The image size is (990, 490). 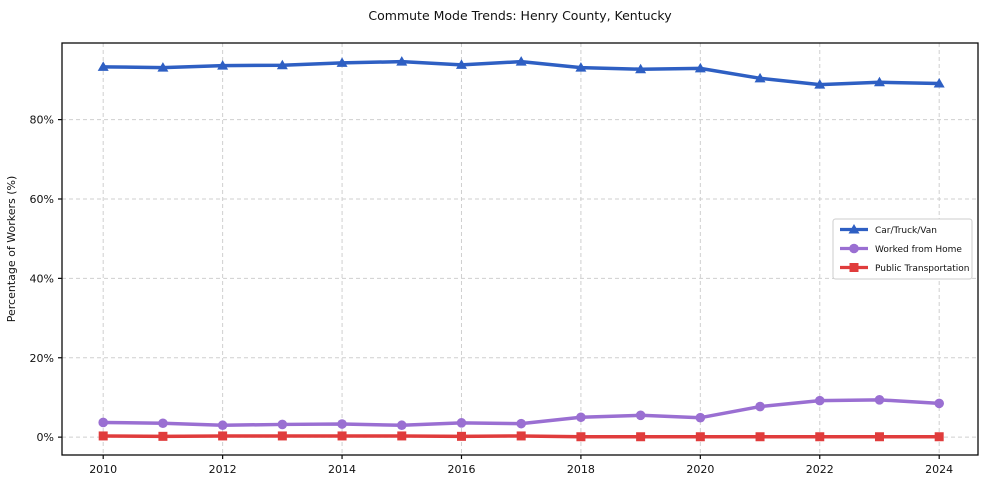 What do you see at coordinates (223, 469) in the screenshot?
I see `x-tick-label-2012: 2012` at bounding box center [223, 469].